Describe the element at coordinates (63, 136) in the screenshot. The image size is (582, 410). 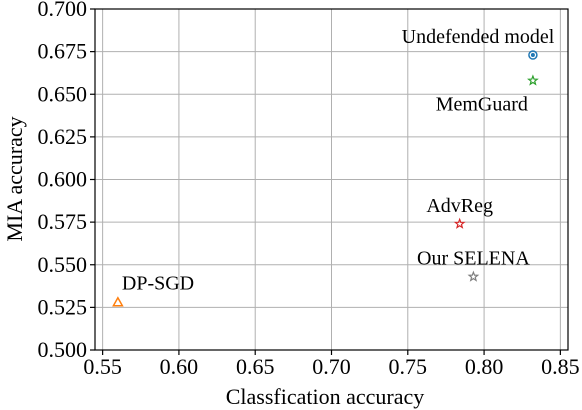
I see `y-tick-label: 0.625` at that location.